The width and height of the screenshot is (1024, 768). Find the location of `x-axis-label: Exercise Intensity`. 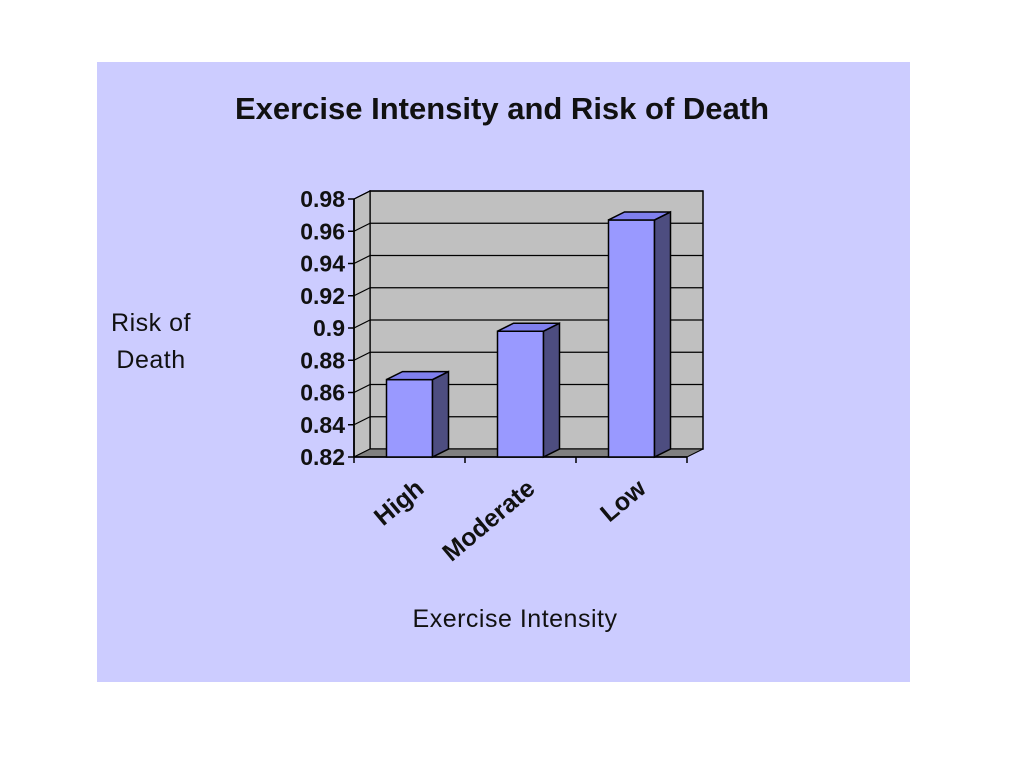

x-axis-label: Exercise Intensity is located at coordinates (515, 619).